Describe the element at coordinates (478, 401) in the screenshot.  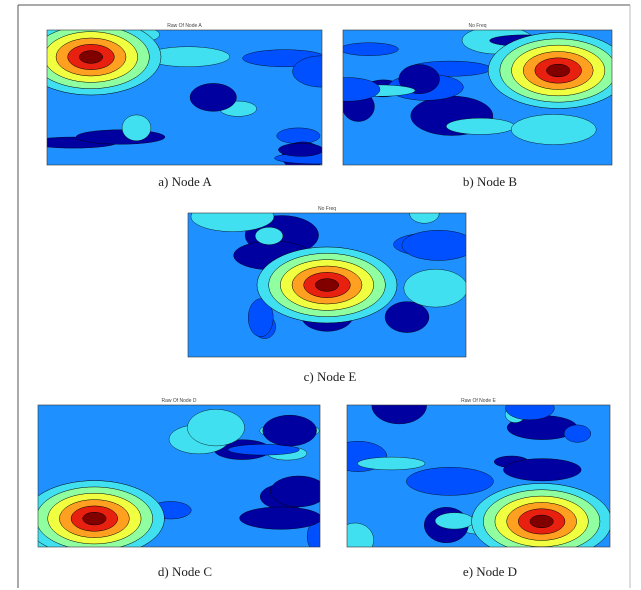
I see `plot-title: Raw Of Node E` at that location.